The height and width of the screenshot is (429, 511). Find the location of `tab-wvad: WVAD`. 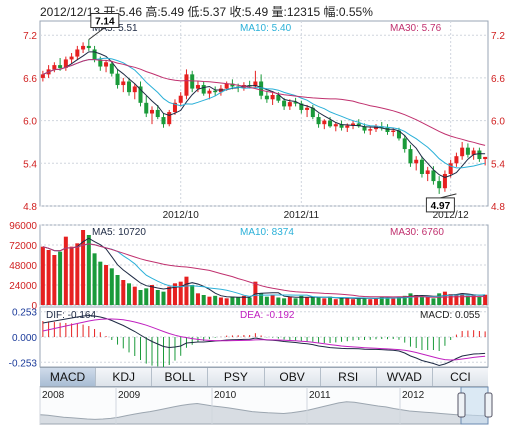

tab-wvad: WVAD is located at coordinates (404, 377).